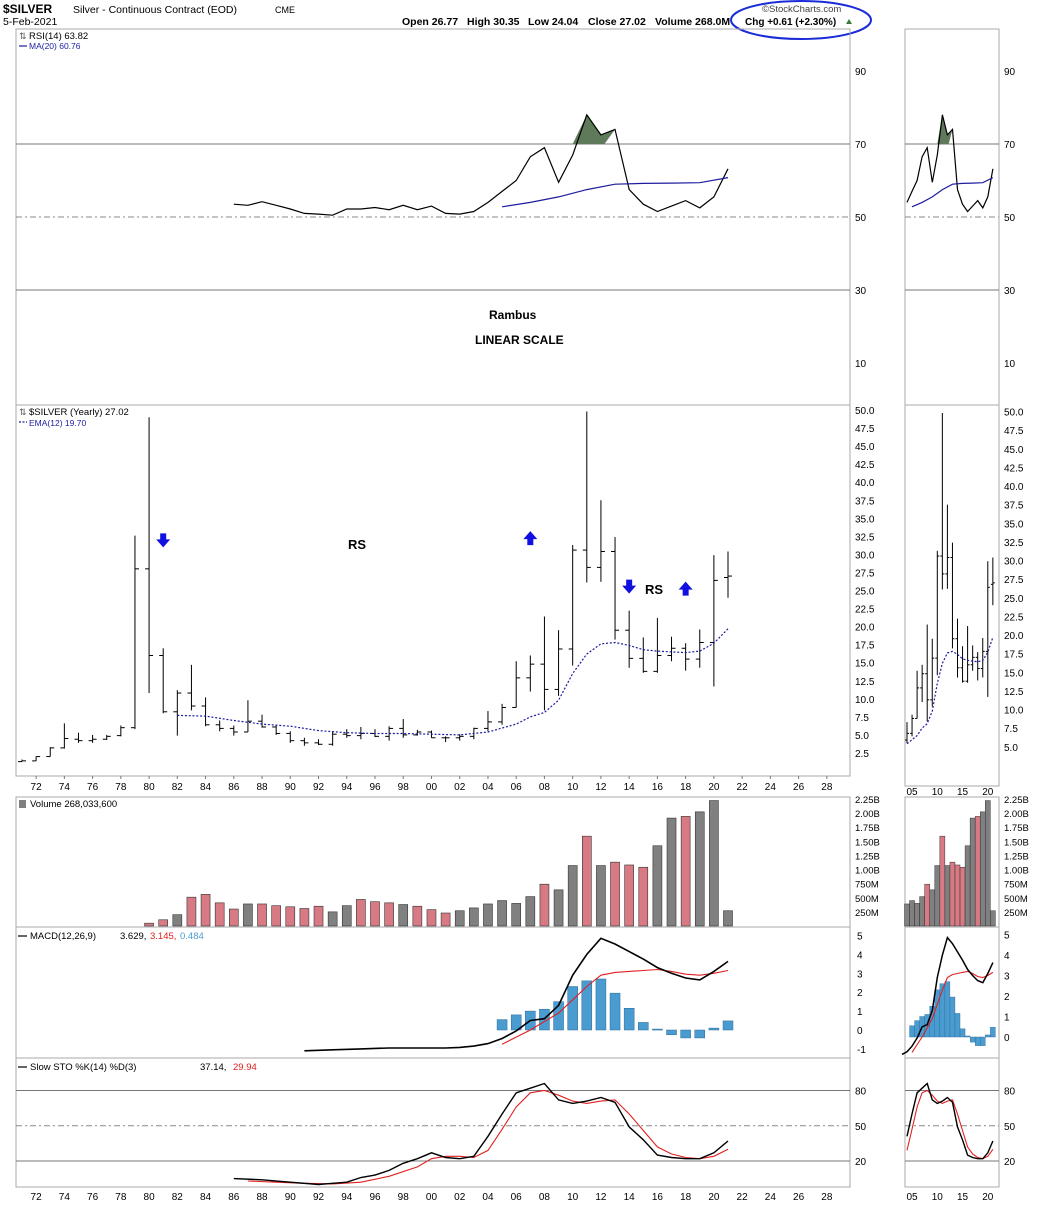  I want to click on bottom-x-tick-label: 00, so click(432, 1197).